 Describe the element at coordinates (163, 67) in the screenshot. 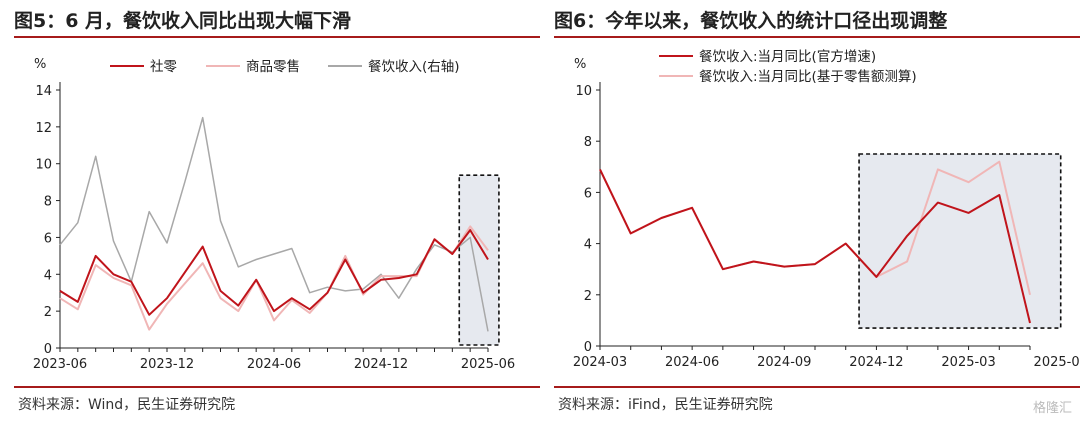

I see `left-legend-label: 社零` at that location.